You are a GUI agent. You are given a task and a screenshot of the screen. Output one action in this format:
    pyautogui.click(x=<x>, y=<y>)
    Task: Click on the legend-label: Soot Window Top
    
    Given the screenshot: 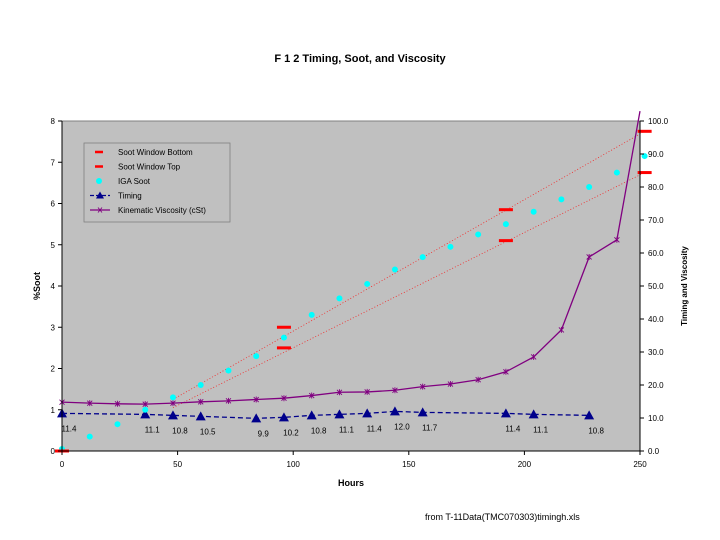 What is the action you would take?
    pyautogui.click(x=149, y=167)
    